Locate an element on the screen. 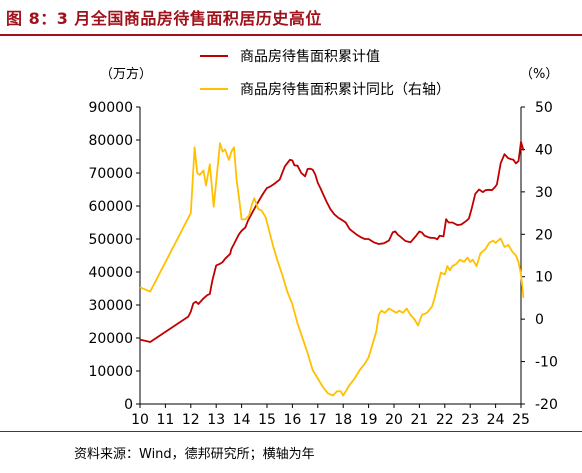 The width and height of the screenshot is (582, 473). left-tick-label: 70000 is located at coordinates (110, 174).